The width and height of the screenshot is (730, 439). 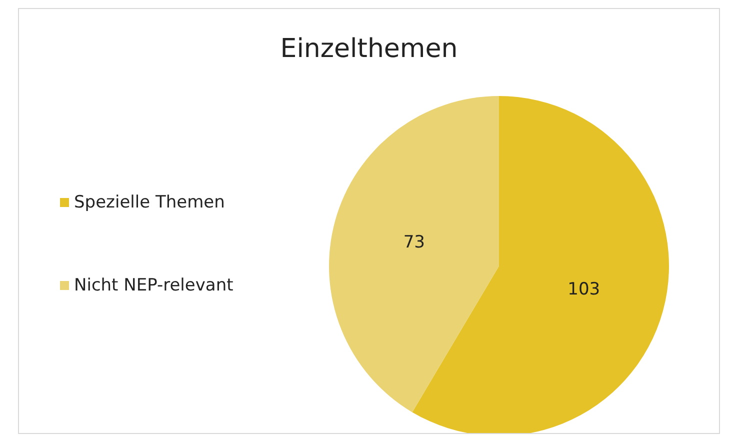 I want to click on data-label: 103, so click(x=584, y=289).